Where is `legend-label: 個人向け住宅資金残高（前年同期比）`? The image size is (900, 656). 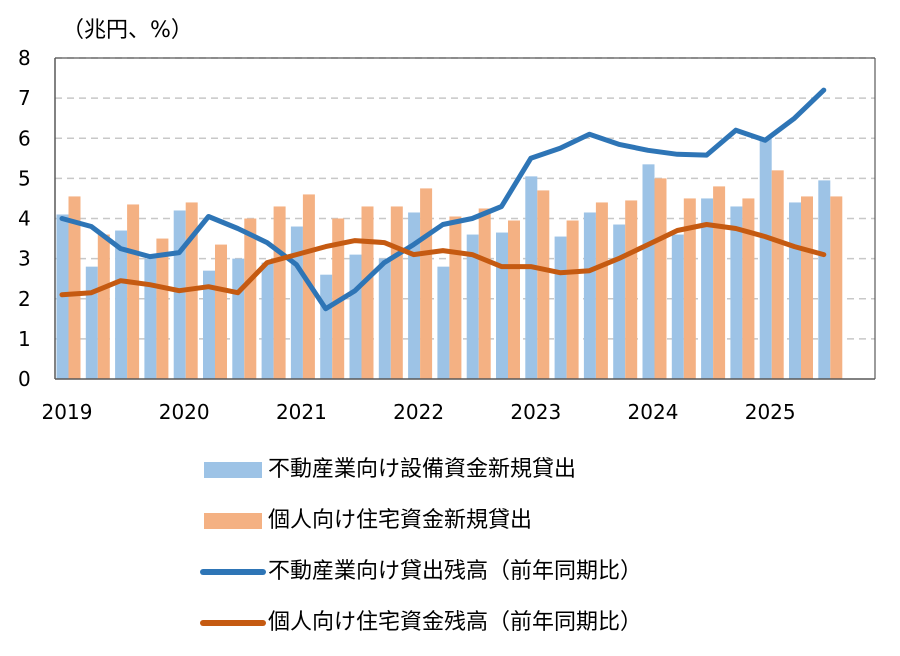
legend-label: 個人向け住宅資金残高（前年同期比） is located at coordinates (455, 622).